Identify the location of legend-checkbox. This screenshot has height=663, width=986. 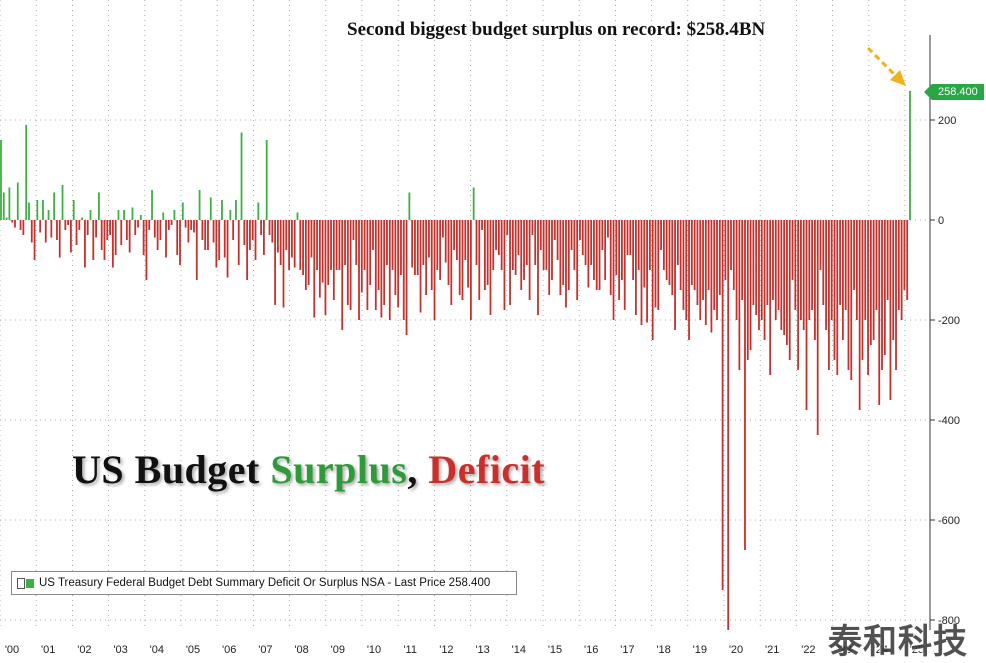
(21, 583).